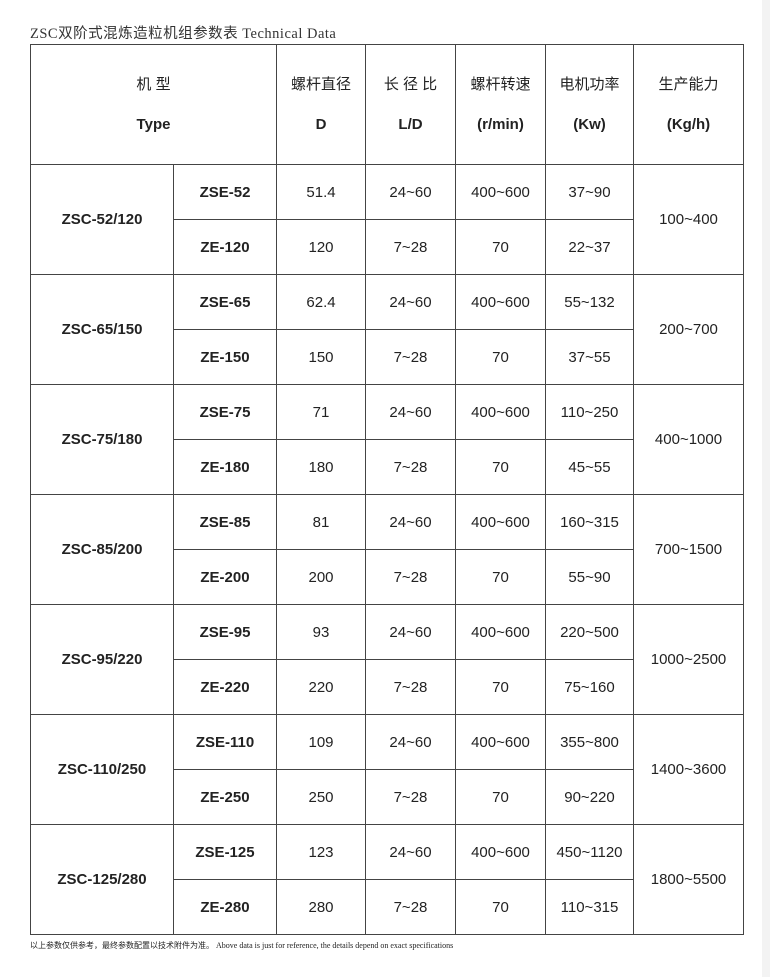  Describe the element at coordinates (102, 659) in the screenshot. I see `model-cell: ZSC-95/220` at that location.